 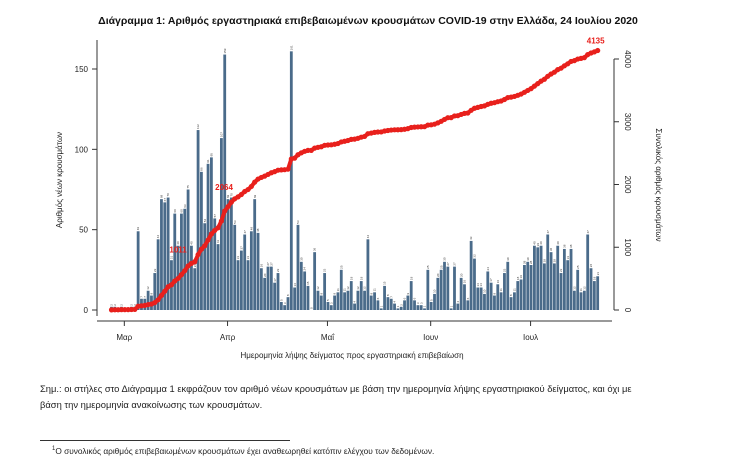 What do you see at coordinates (554, 261) in the screenshot?
I see `bar-value-label: 29` at bounding box center [554, 261].